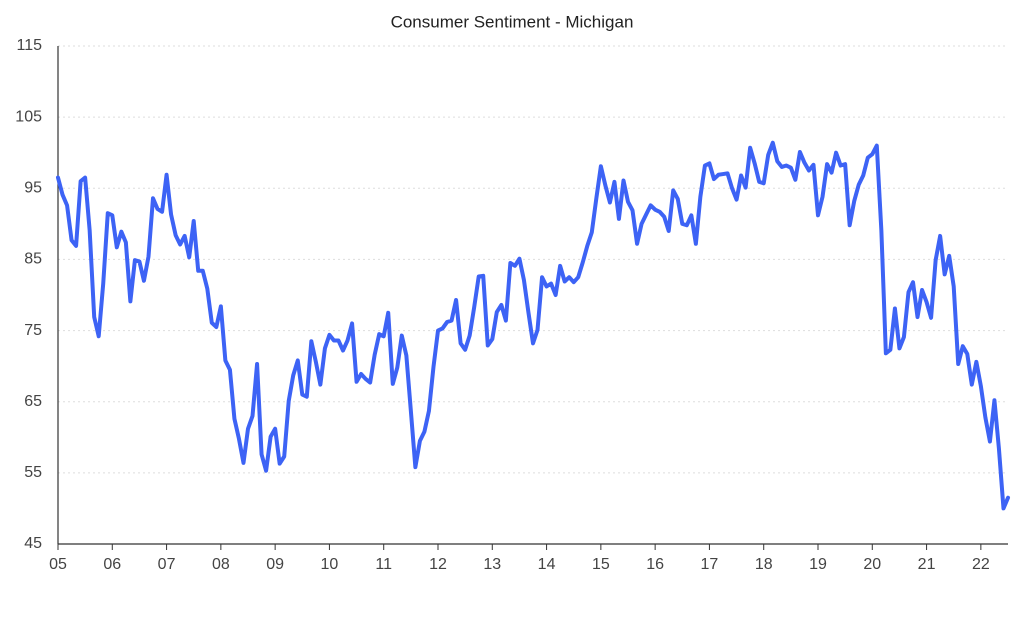 The width and height of the screenshot is (1024, 628). I want to click on x-tick-label: 09, so click(275, 564).